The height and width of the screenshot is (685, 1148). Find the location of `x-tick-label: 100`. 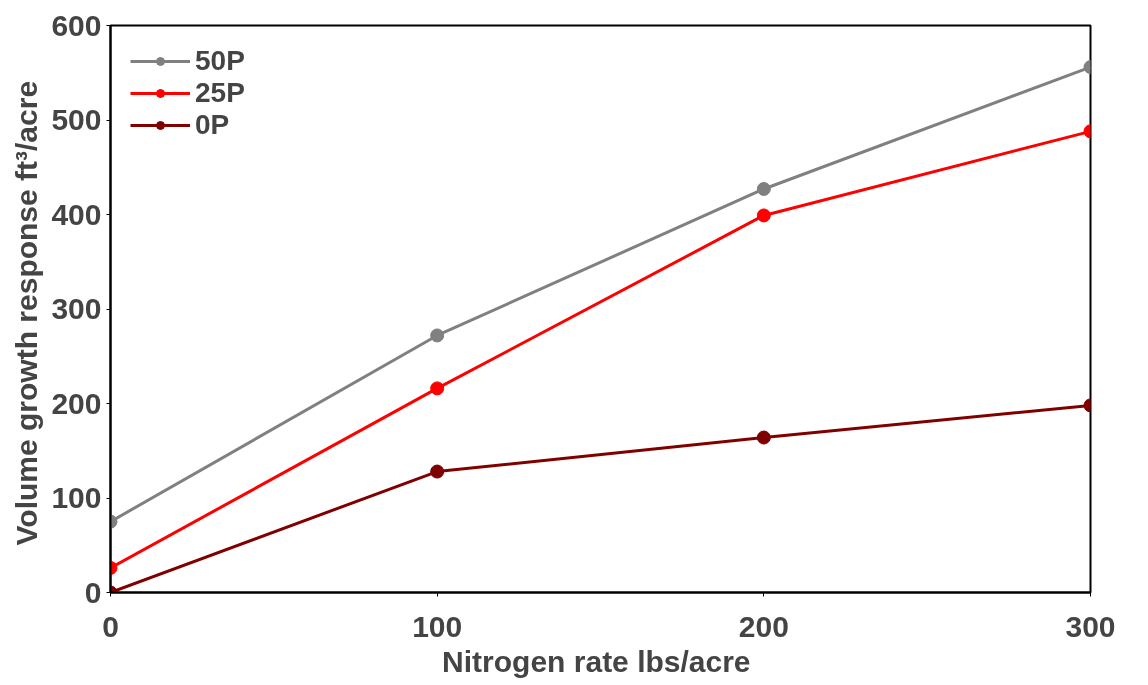

x-tick-label: 100 is located at coordinates (437, 626).